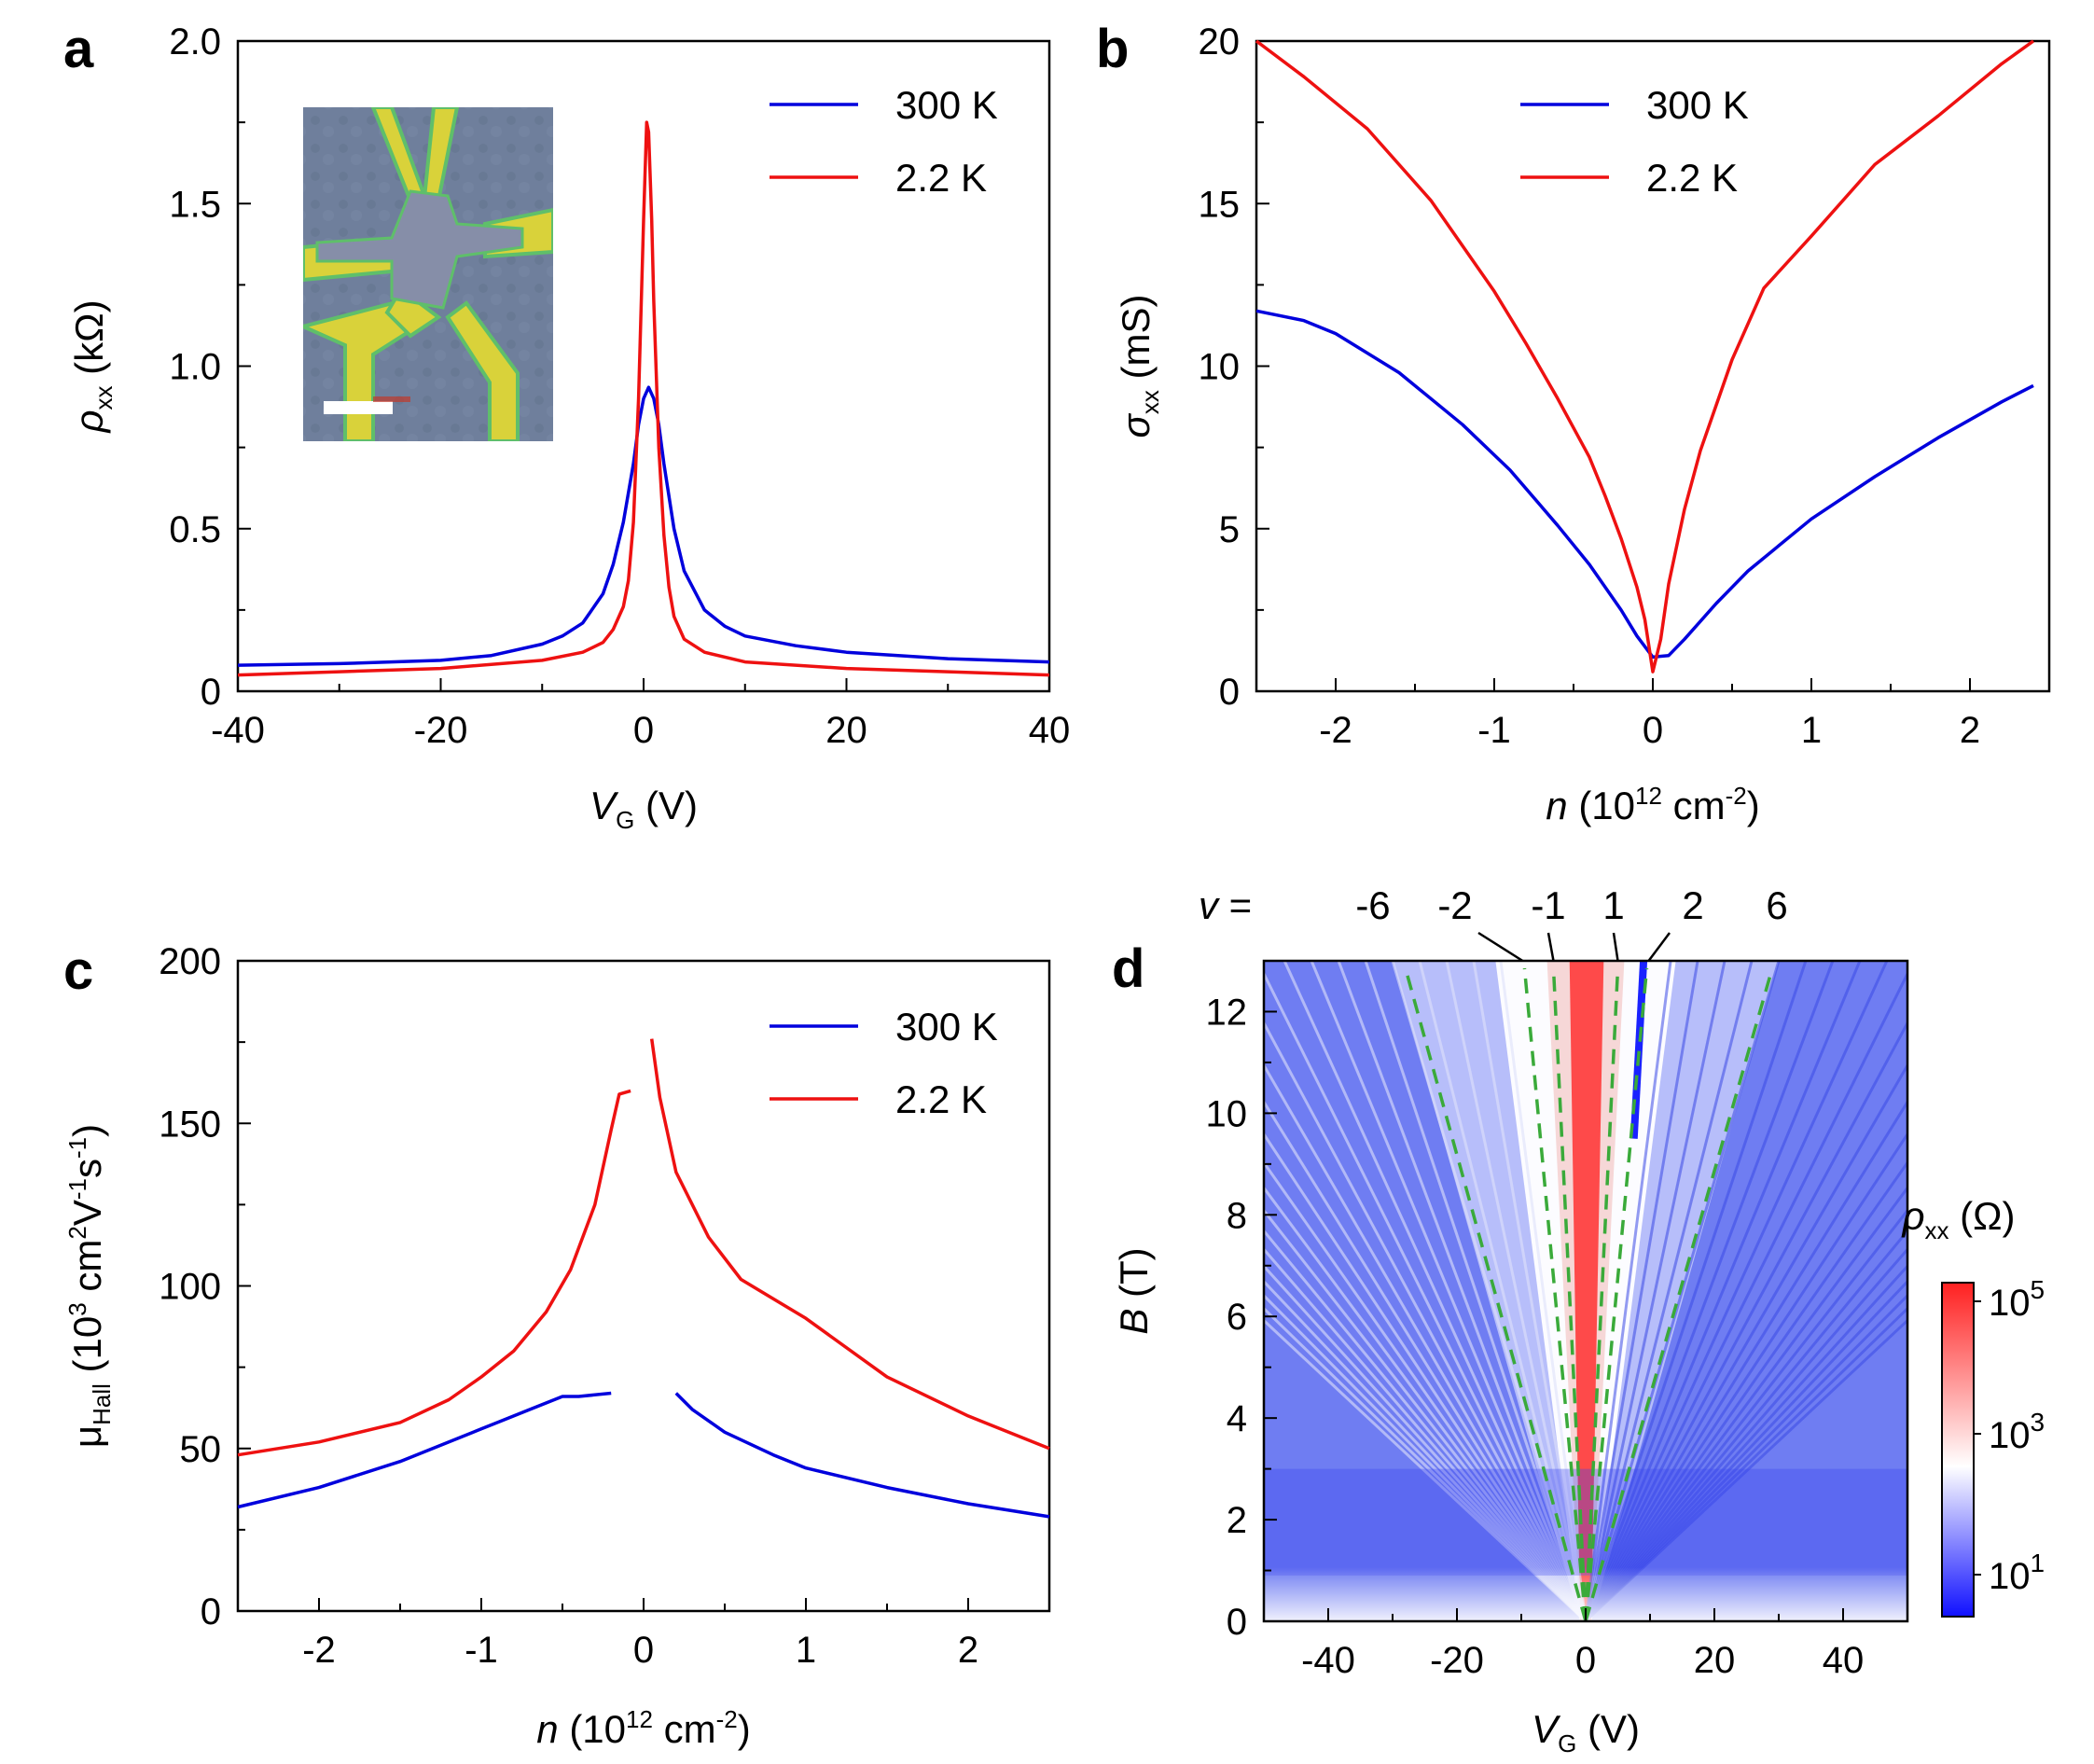 This screenshot has height=1764, width=2094. Describe the element at coordinates (1328, 1660) in the screenshot. I see `x-tick-label: -40` at that location.